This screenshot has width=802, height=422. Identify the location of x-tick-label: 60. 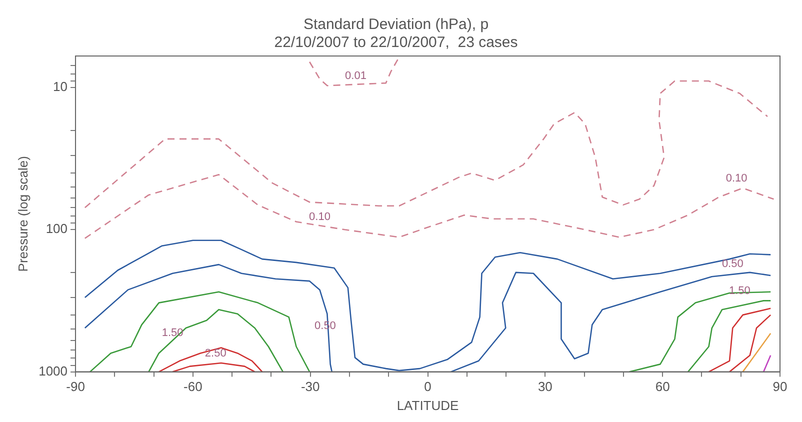
(662, 386).